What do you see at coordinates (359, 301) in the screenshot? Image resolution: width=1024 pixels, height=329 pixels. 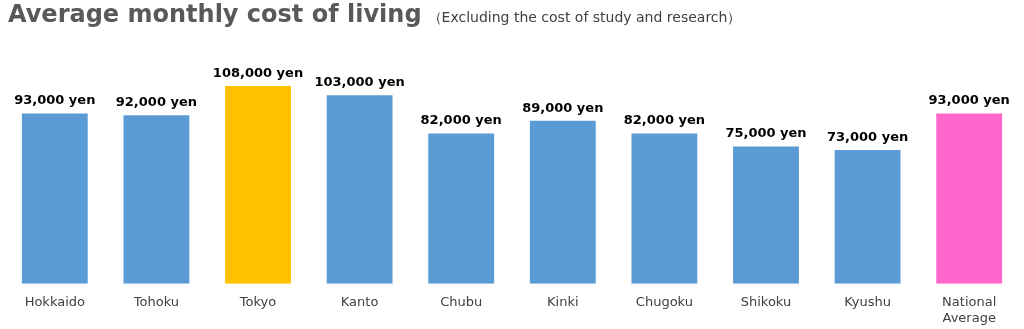 I see `x-tick-label: Kanto` at bounding box center [359, 301].